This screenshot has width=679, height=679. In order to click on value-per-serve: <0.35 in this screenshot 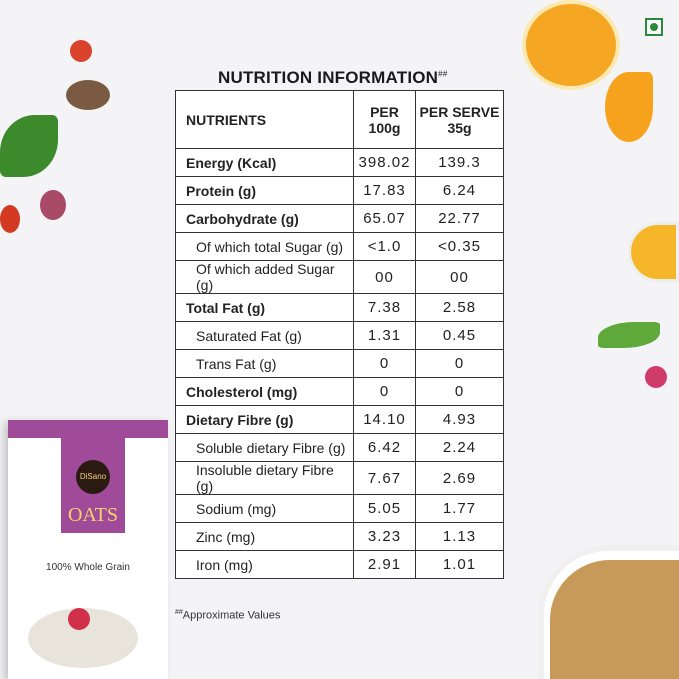, I will do `click(459, 246)`.